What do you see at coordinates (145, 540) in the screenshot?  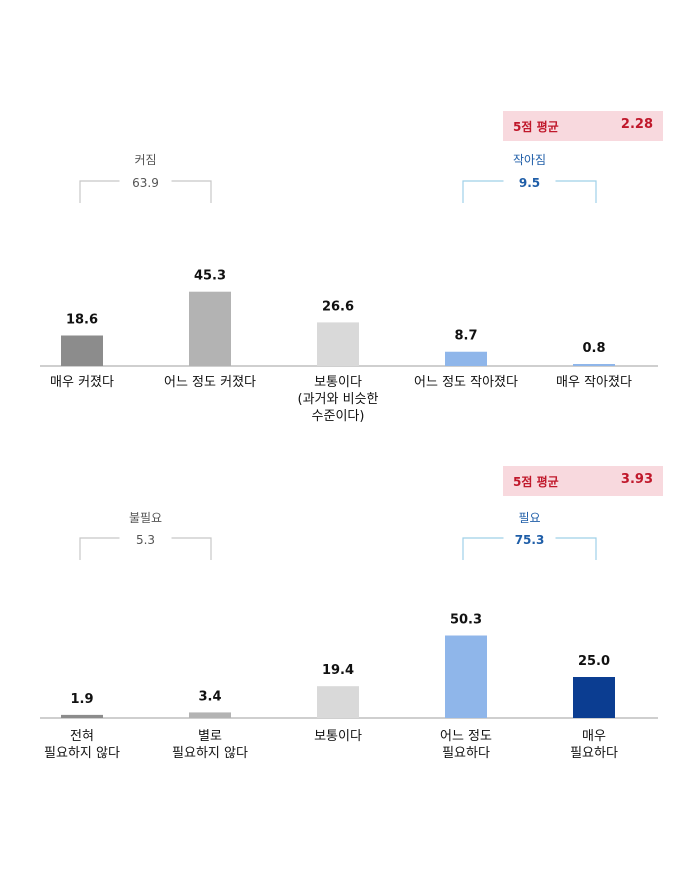 I see `group-value-2-1: 5.3` at bounding box center [145, 540].